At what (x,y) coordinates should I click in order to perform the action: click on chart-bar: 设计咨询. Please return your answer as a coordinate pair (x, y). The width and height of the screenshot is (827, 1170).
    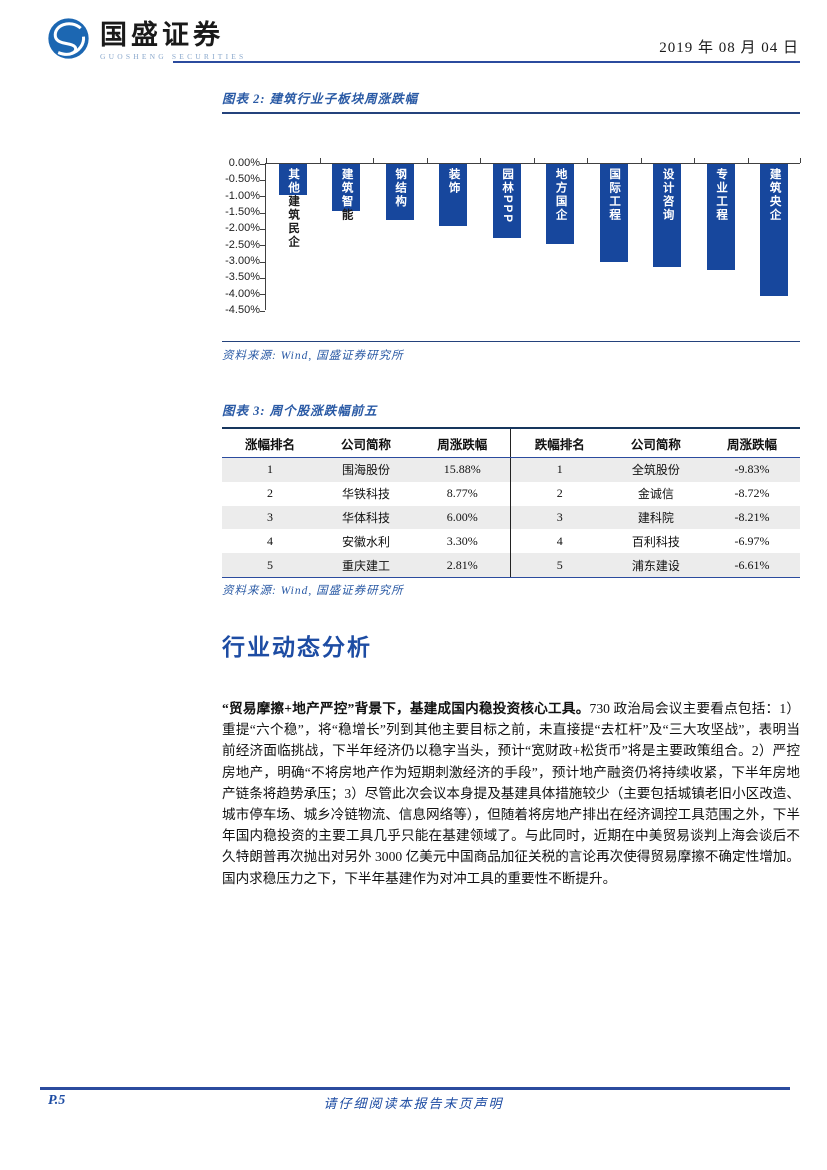
    Looking at the image, I should click on (667, 215).